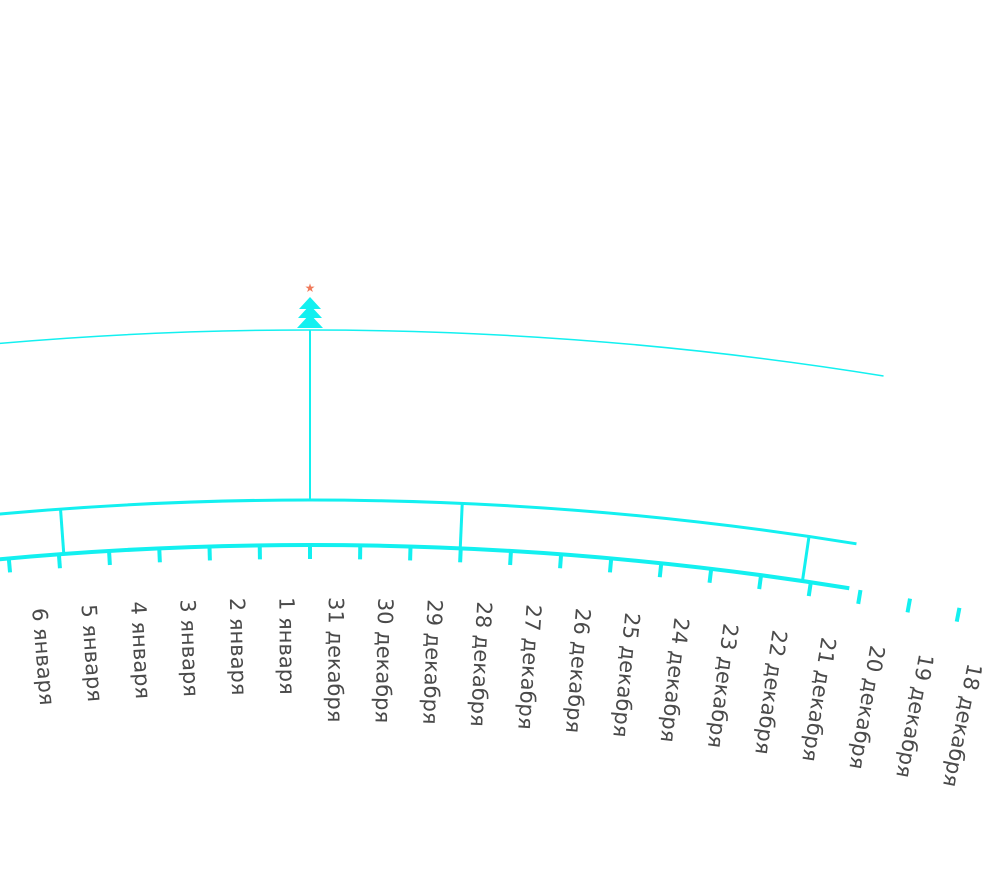 The image size is (1000, 889). What do you see at coordinates (529, 667) in the screenshot?
I see `day-label: 27 декабря` at bounding box center [529, 667].